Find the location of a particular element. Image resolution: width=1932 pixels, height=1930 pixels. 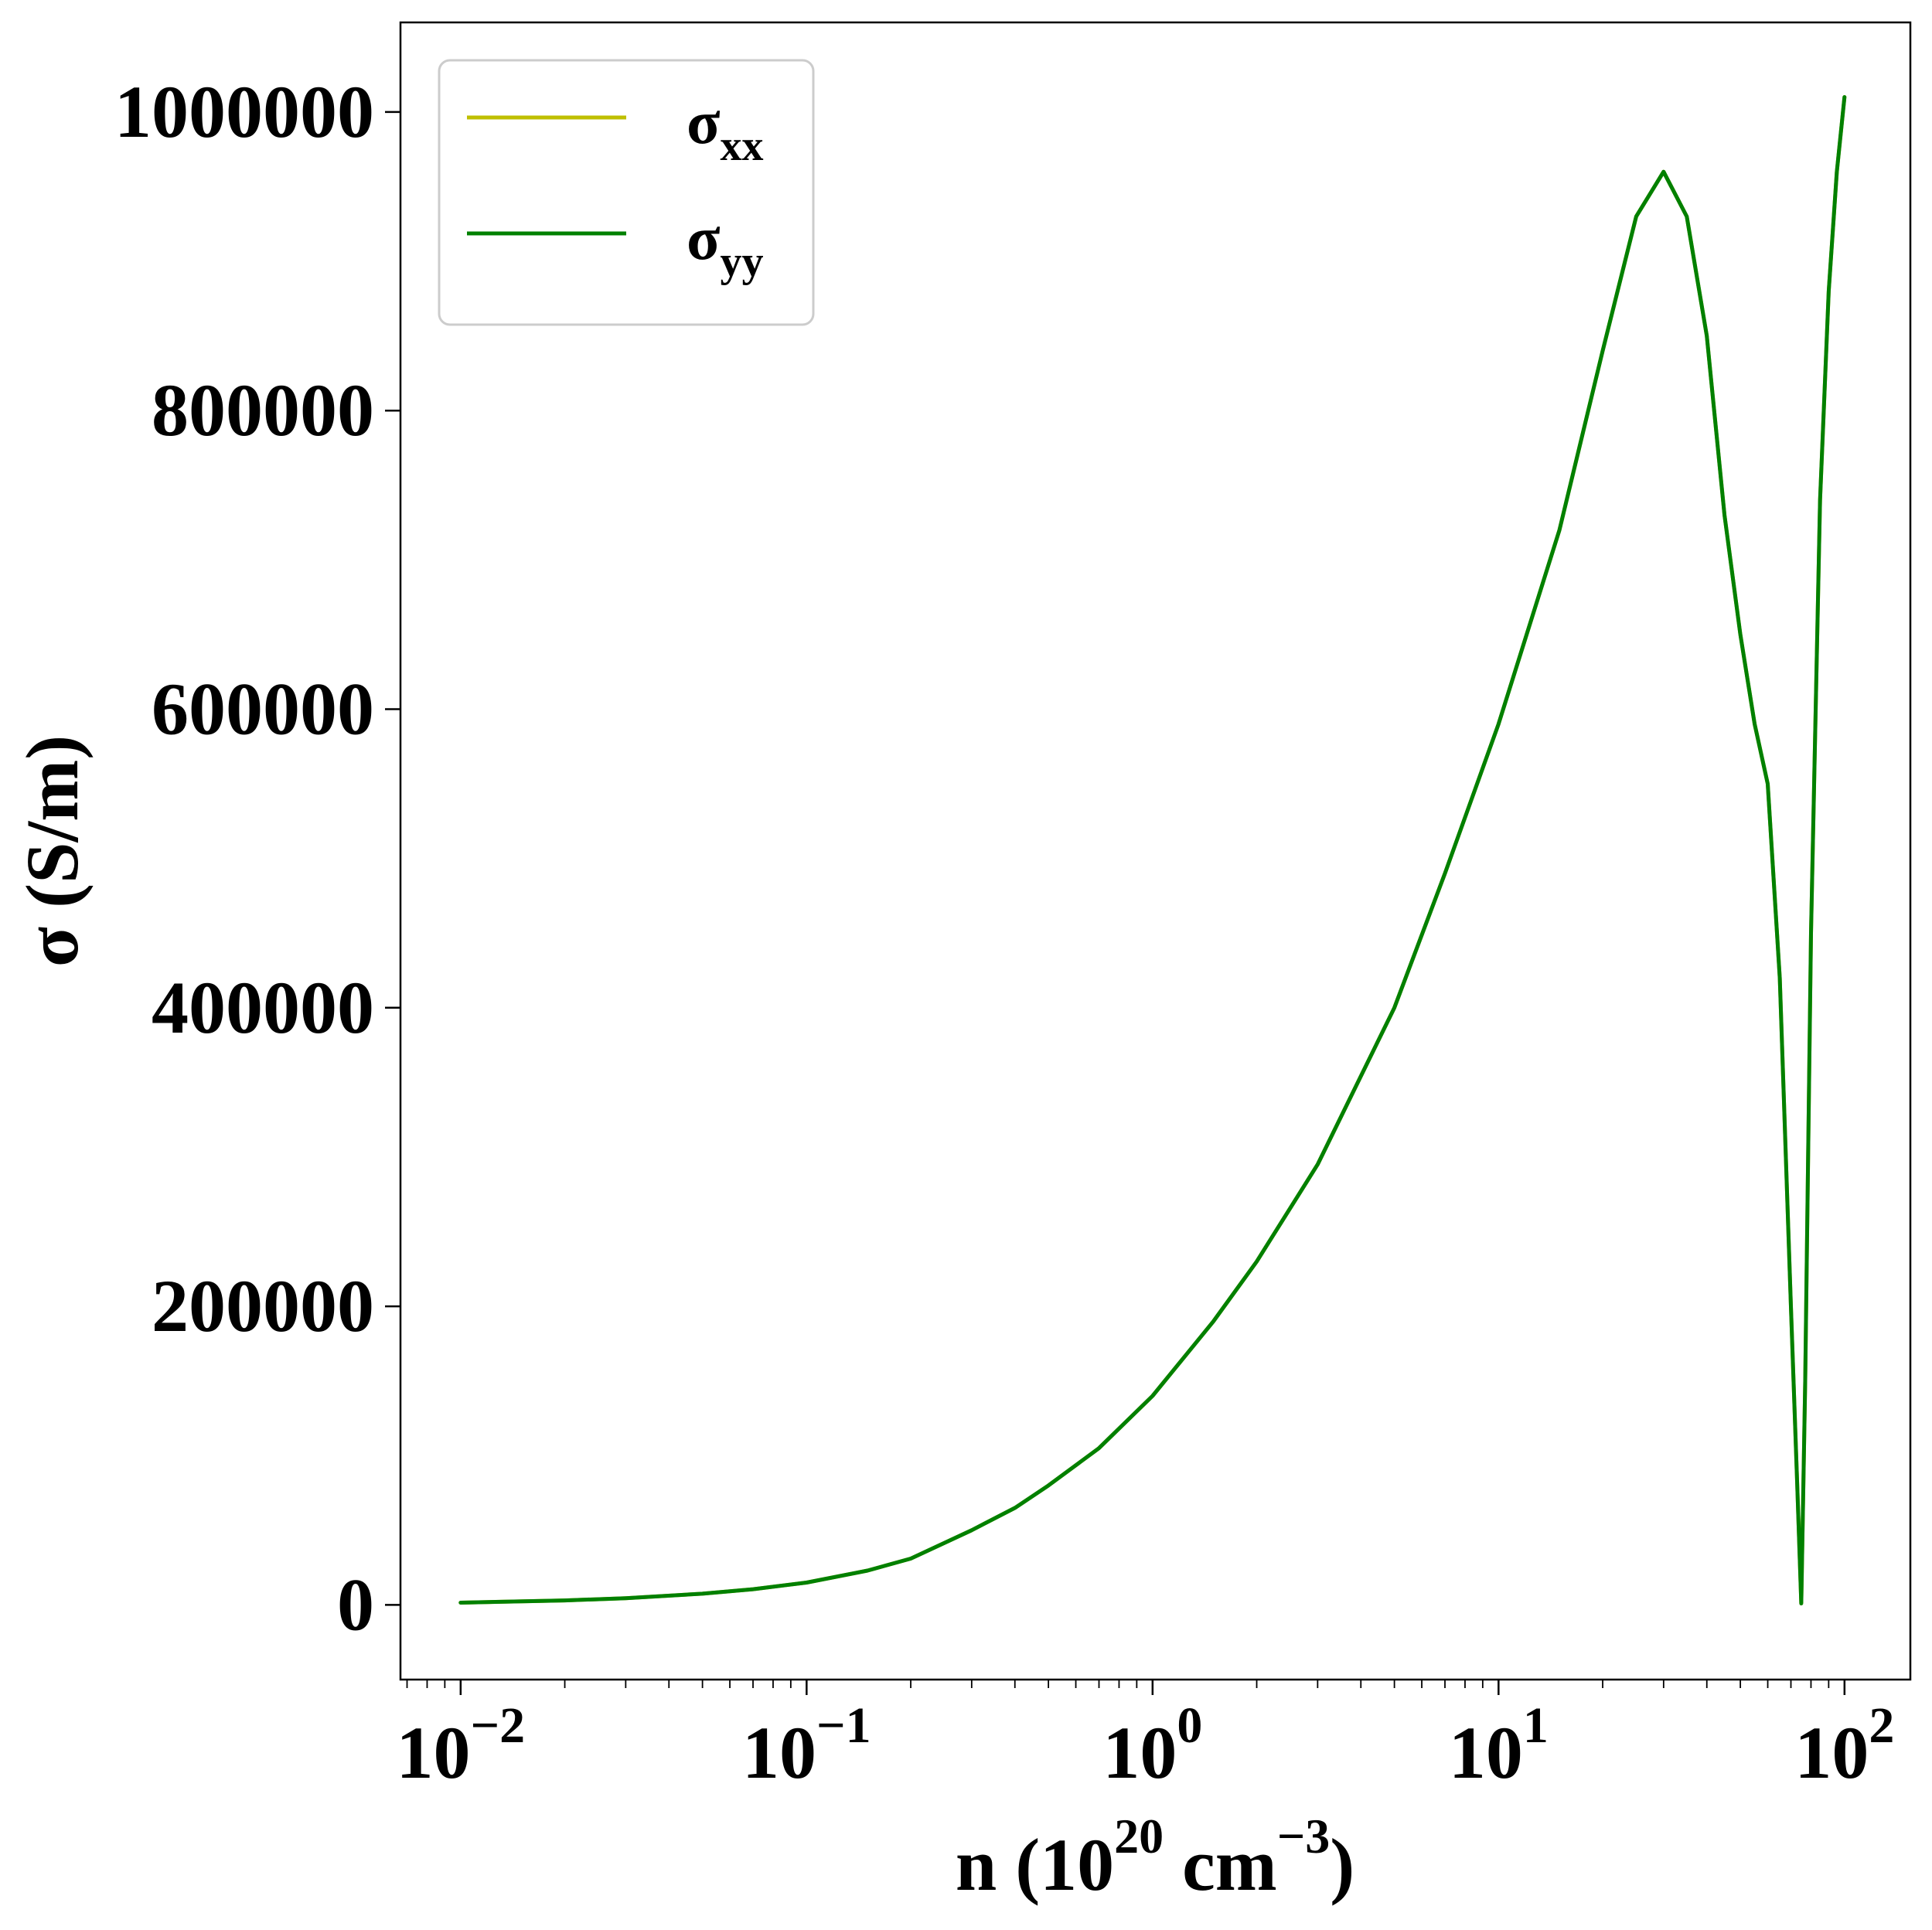

x-axis-label-end: ) is located at coordinates (1342, 1865).